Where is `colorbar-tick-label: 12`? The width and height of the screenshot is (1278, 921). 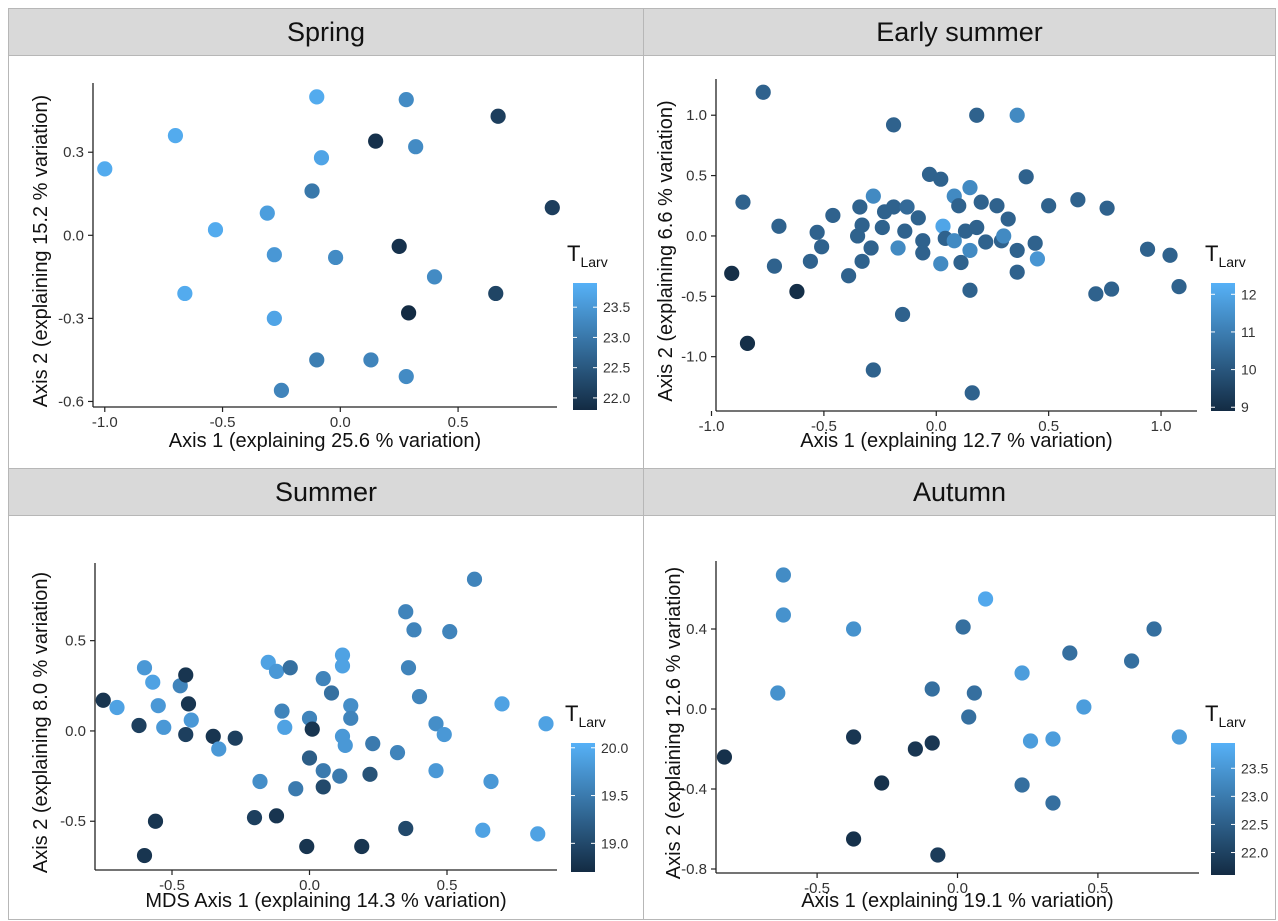 colorbar-tick-label: 12 is located at coordinates (1249, 294).